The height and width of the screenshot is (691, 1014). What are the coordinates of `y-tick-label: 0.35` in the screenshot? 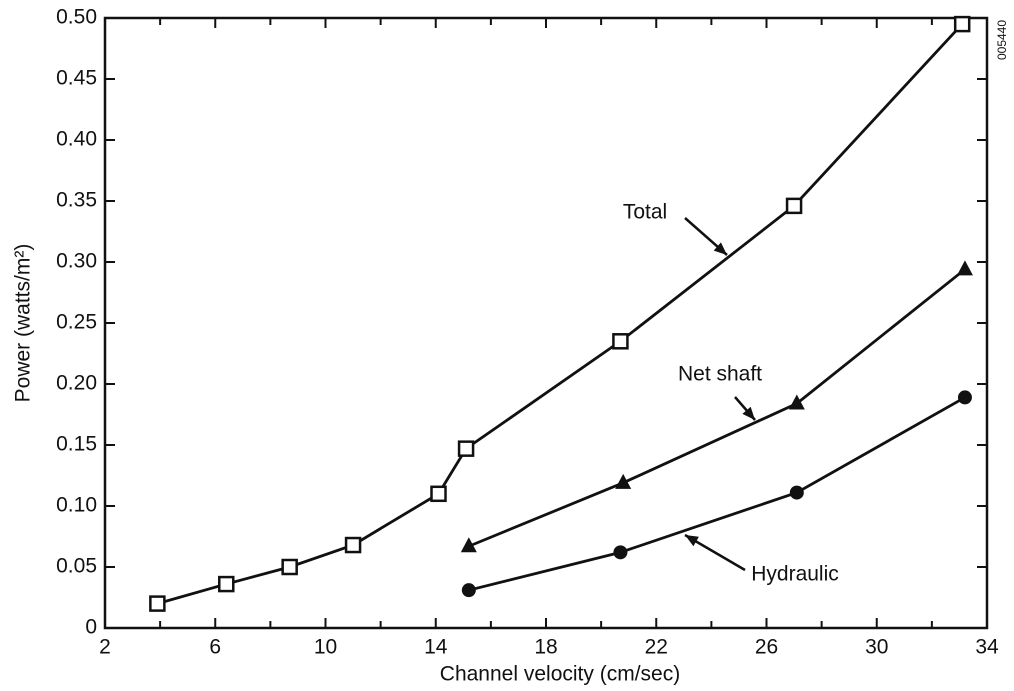 It's located at (76, 200).